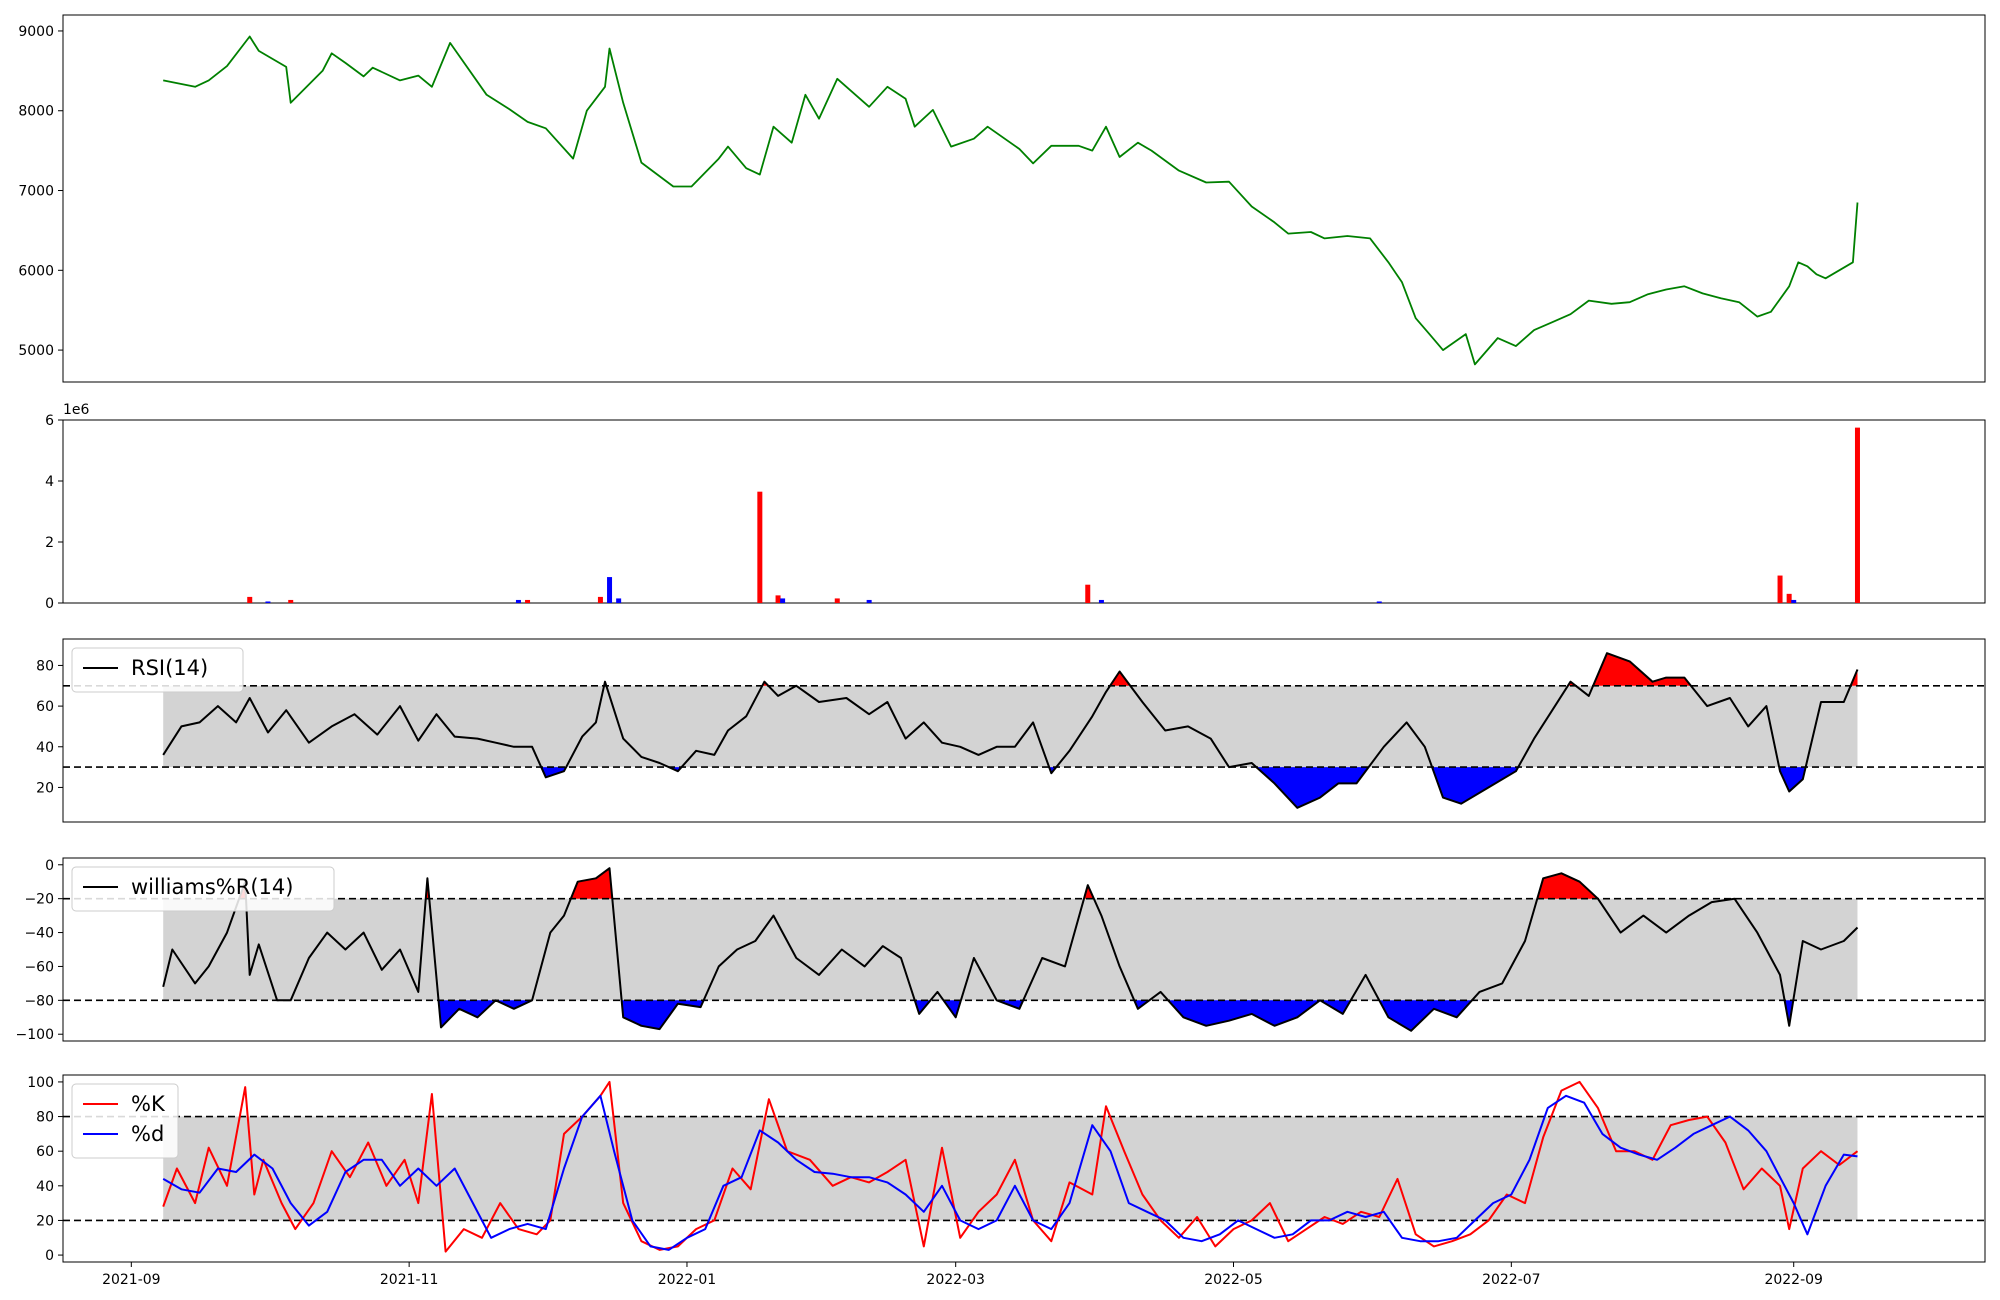 The image size is (2000, 1300). I want to click on rsi-line, so click(1010, 730).